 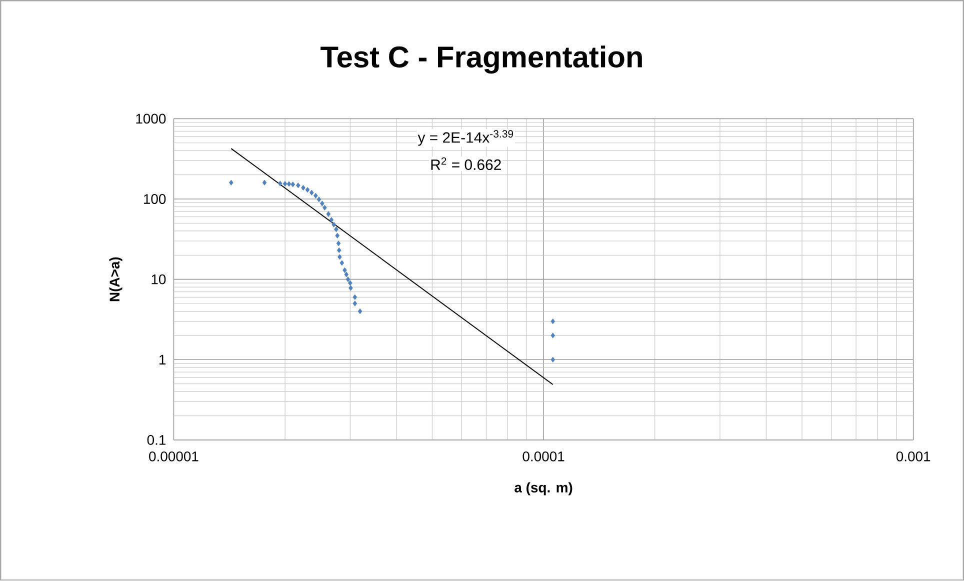 I want to click on x-tick-label: 0.00001, so click(x=173, y=457).